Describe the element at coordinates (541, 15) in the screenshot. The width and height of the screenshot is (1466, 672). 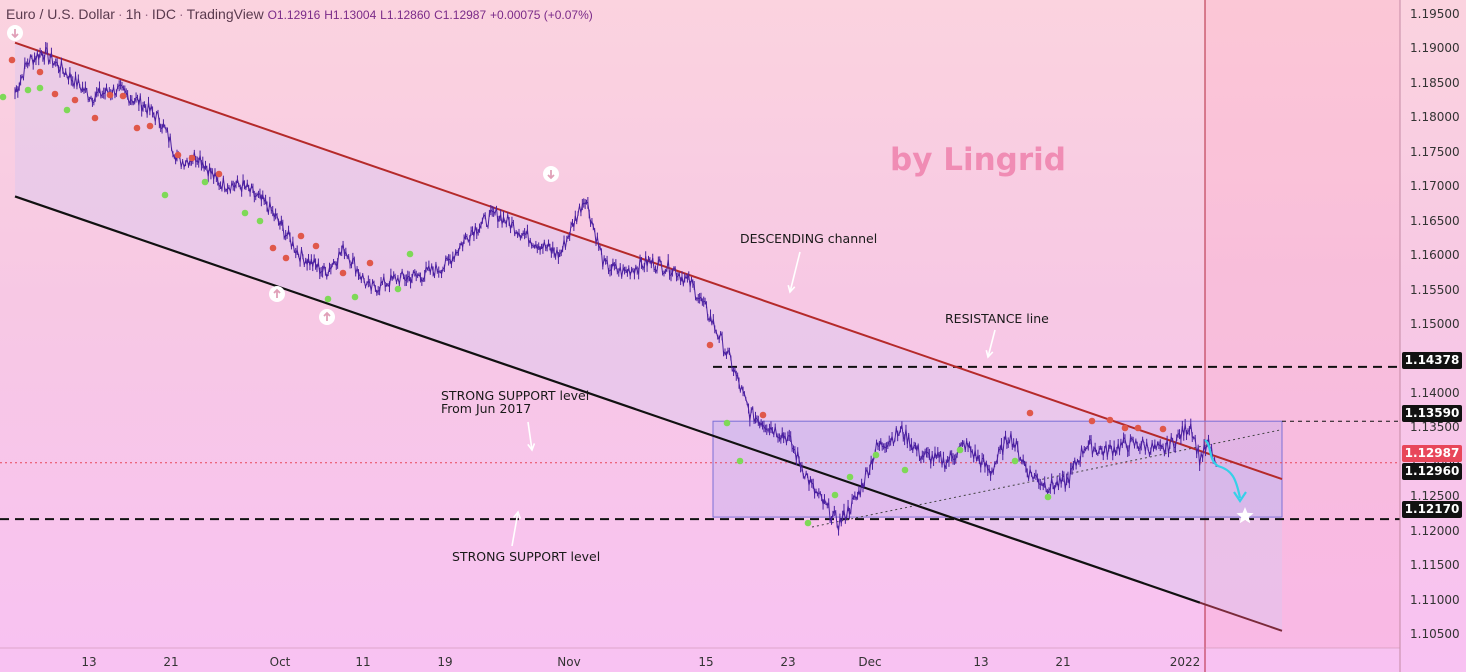
I see `change-value: +0.00075 (+0.07%)` at that location.